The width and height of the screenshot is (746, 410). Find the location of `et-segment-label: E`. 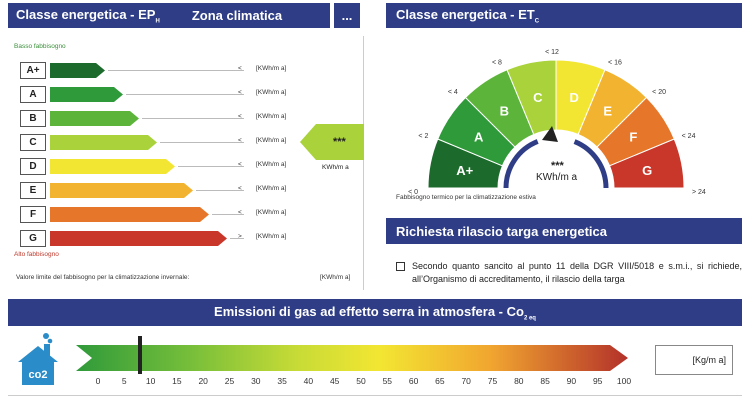

et-segment-label: E is located at coordinates (607, 111).